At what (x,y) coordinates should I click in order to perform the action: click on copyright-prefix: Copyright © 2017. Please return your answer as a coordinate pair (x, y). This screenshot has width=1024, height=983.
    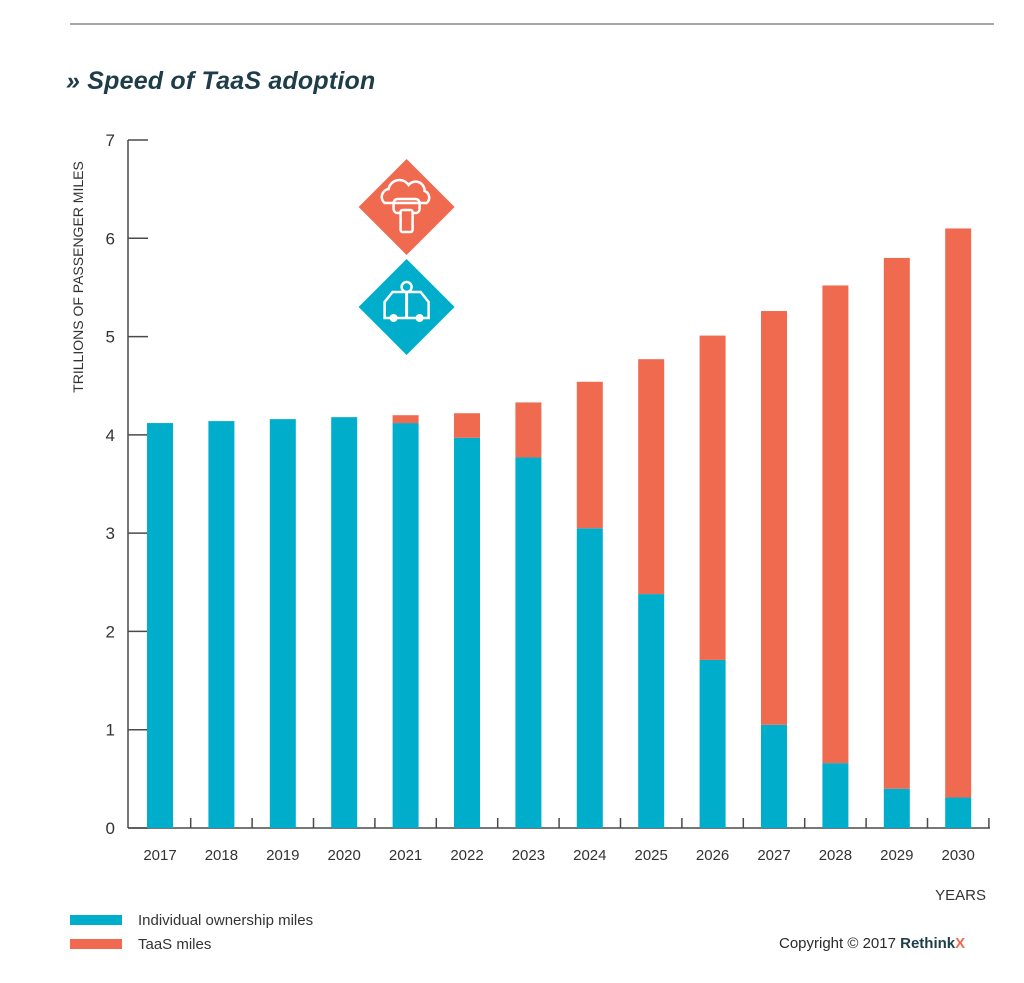
    Looking at the image, I should click on (840, 943).